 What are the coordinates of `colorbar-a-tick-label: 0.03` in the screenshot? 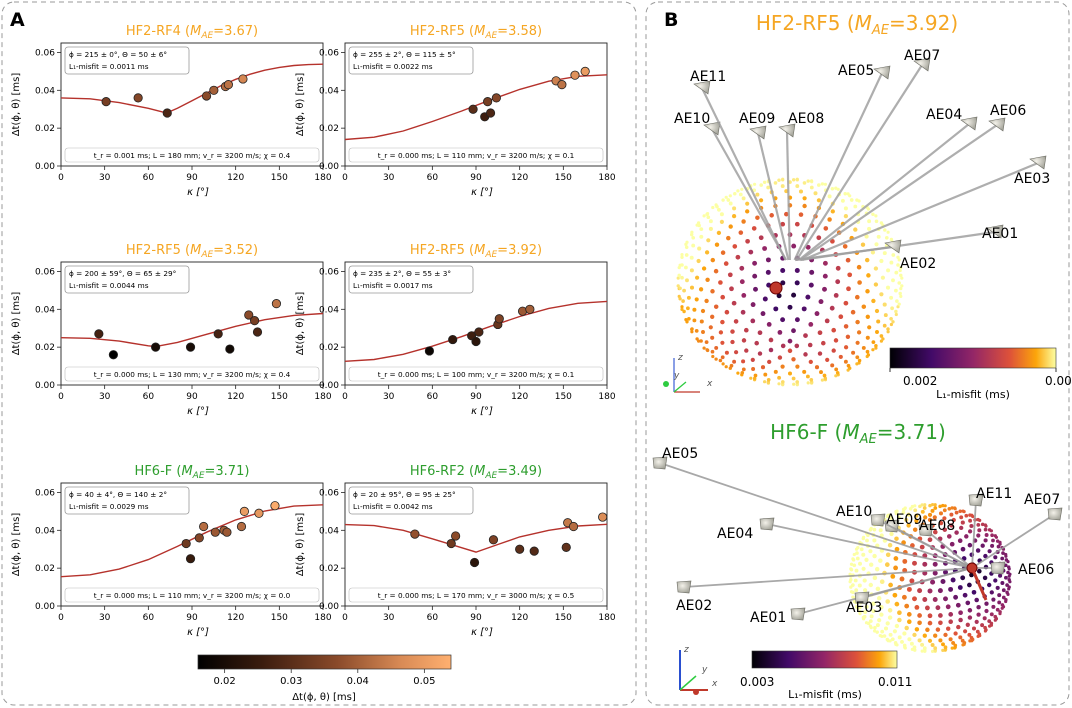 It's located at (291, 681).